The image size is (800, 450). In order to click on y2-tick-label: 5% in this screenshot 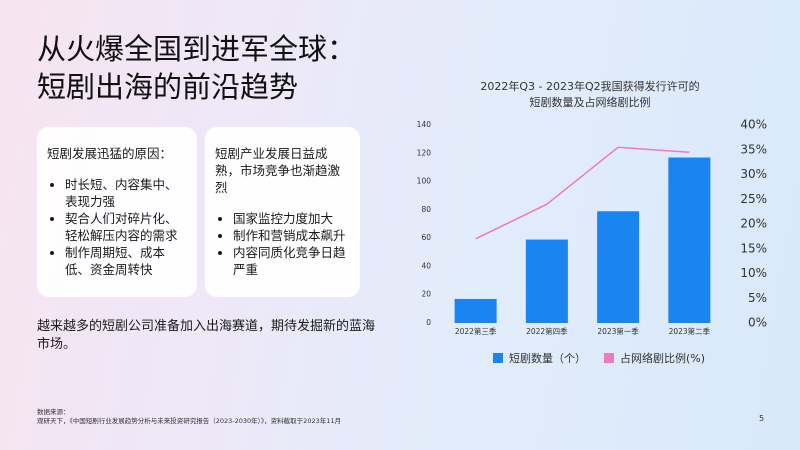, I will do `click(757, 298)`.